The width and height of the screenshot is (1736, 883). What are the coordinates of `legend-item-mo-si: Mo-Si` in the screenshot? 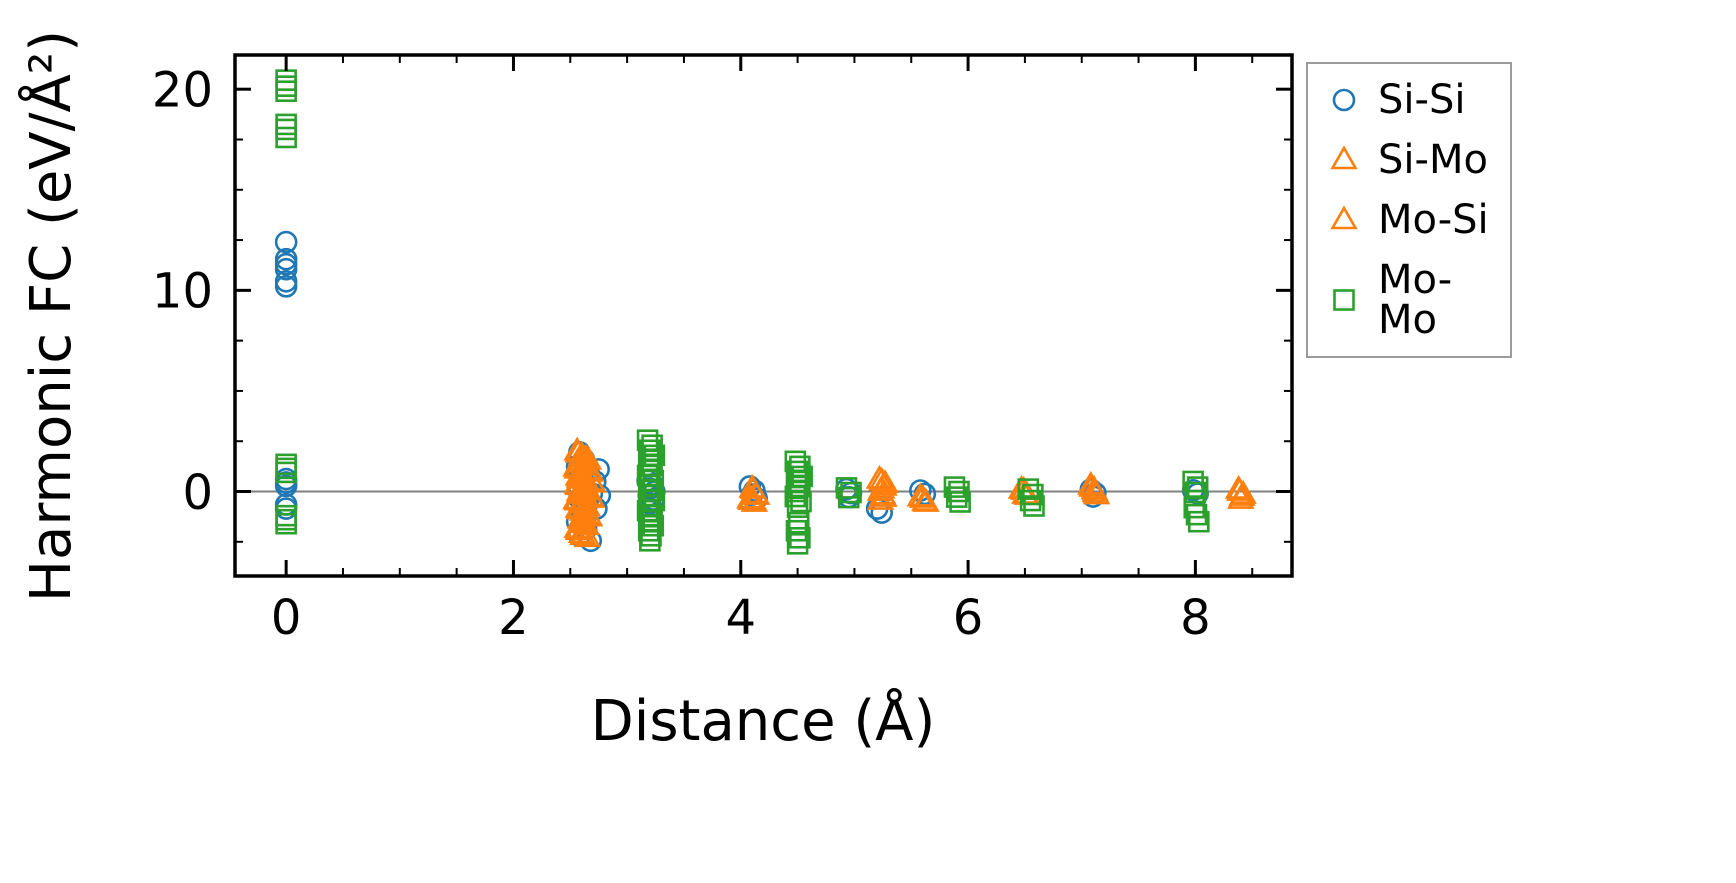 It's located at (1410, 220).